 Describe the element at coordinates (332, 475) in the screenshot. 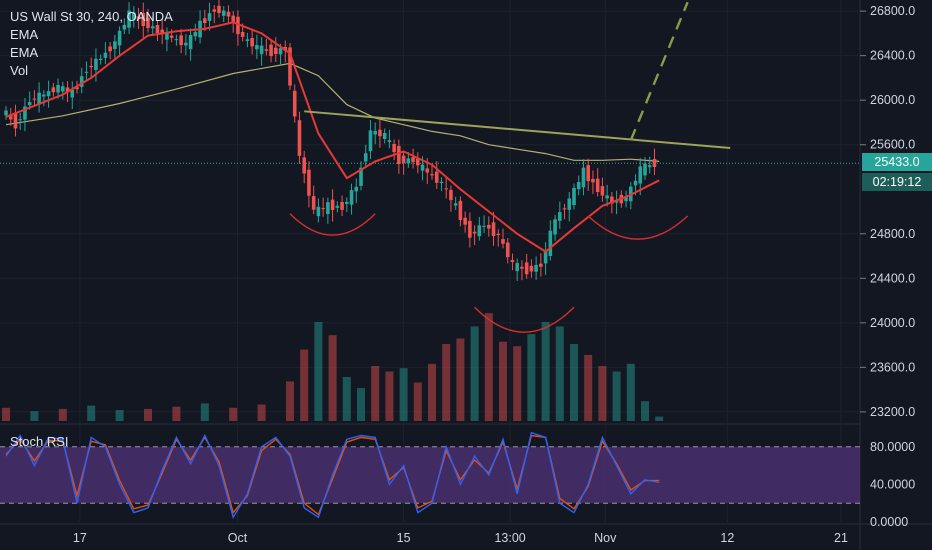

I see `stoch-rsi-k-line` at that location.